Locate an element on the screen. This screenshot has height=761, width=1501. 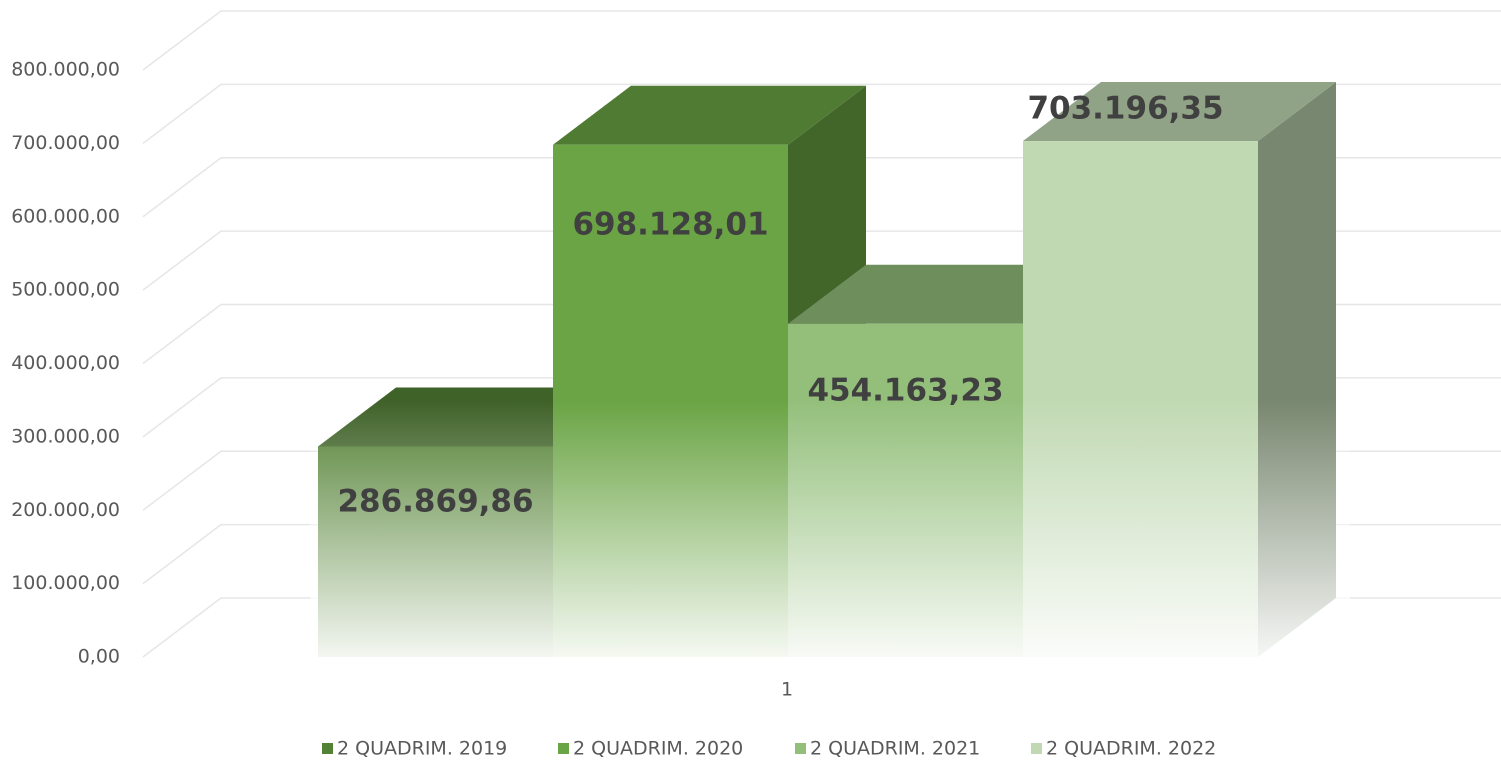
y-tick-label: 400.000,00 is located at coordinates (65, 363).